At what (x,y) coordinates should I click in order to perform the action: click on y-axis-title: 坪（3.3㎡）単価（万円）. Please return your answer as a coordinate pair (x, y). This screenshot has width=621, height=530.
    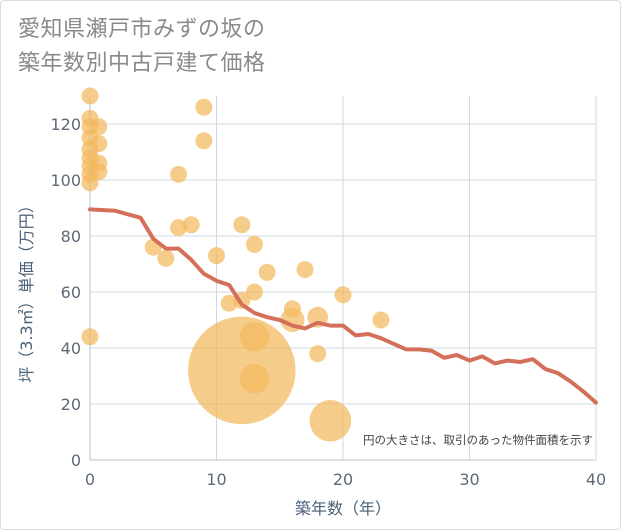
    Looking at the image, I should click on (26, 289).